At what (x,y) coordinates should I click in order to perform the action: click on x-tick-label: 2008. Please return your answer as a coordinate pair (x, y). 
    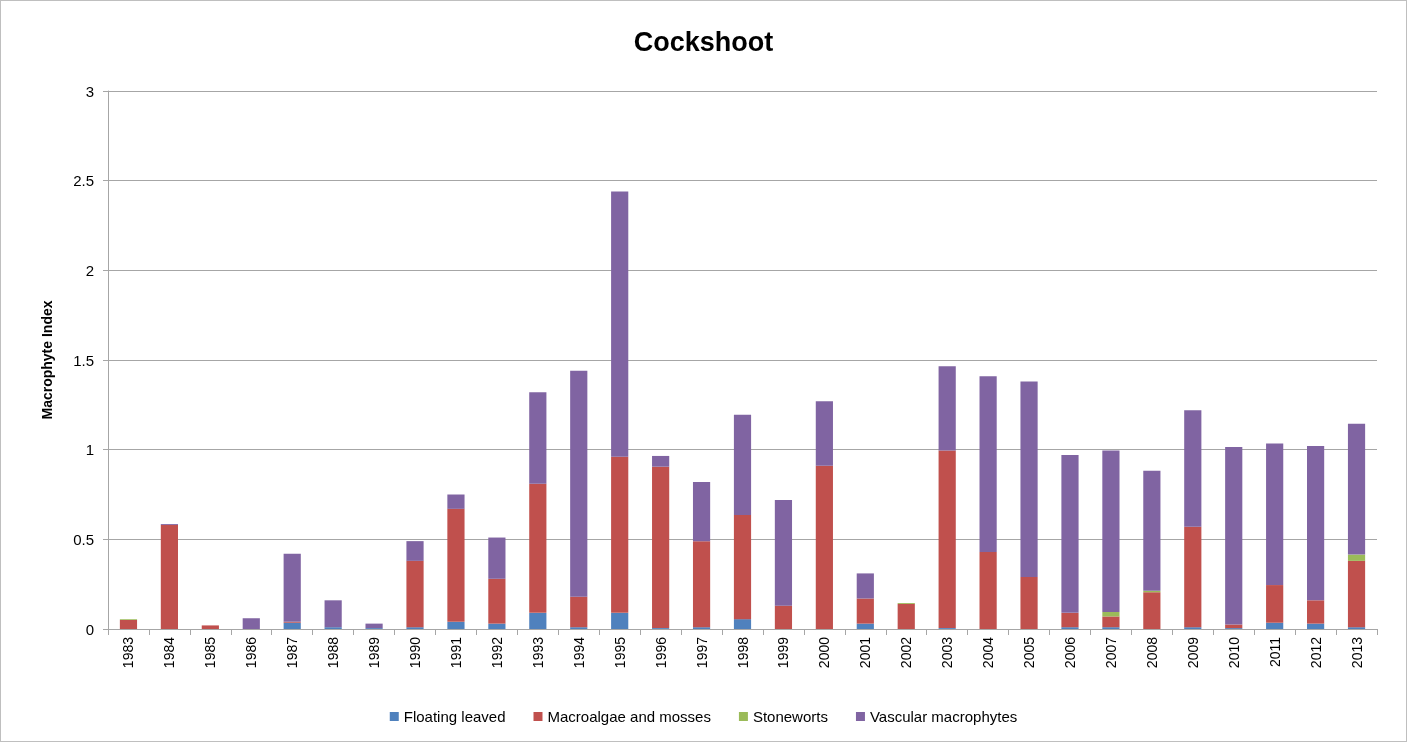
    Looking at the image, I should click on (1151, 652).